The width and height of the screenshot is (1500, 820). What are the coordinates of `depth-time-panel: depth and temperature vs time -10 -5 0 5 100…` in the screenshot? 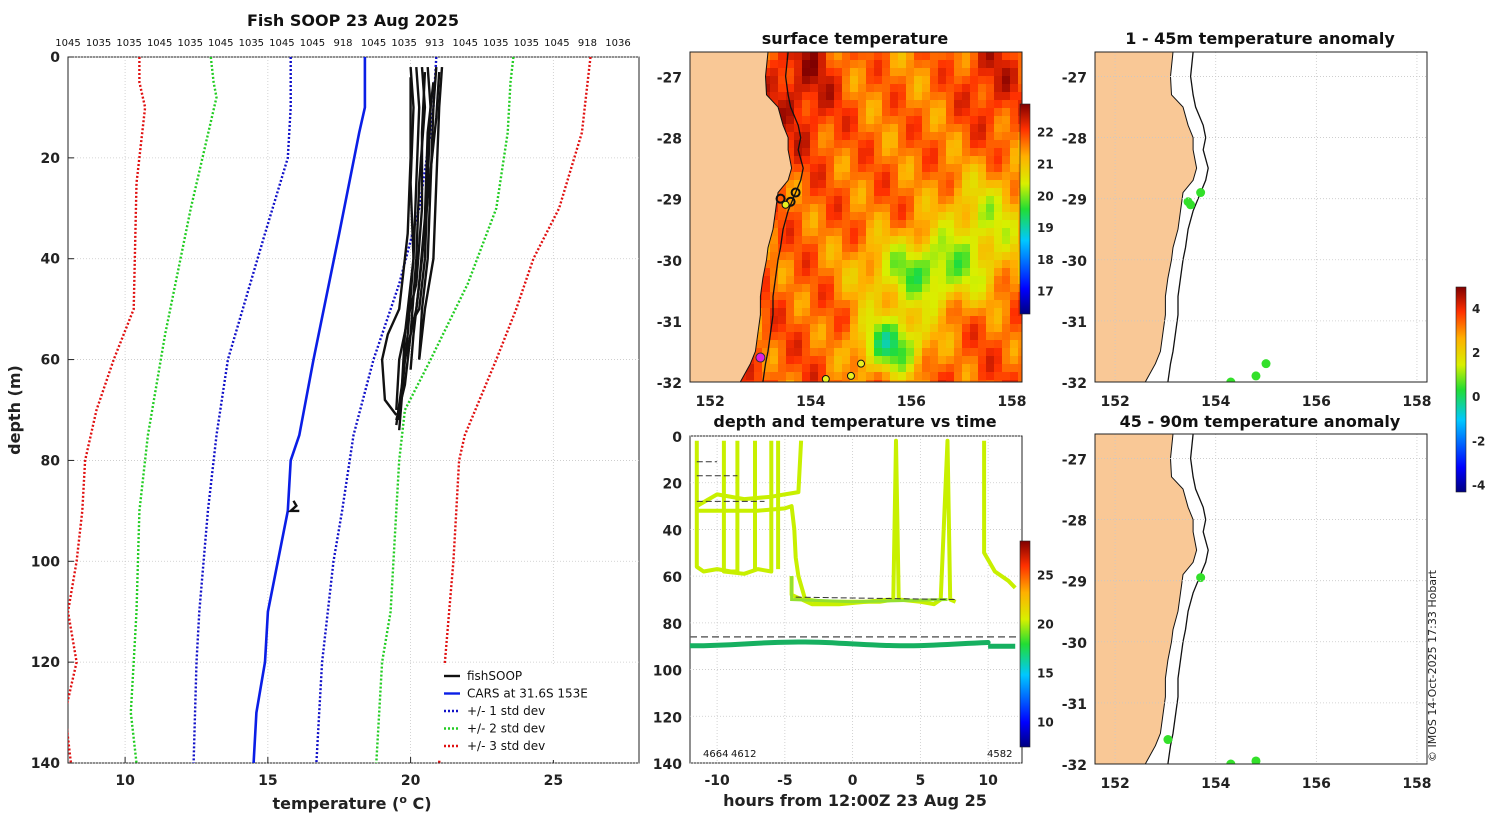 It's located at (853, 611).